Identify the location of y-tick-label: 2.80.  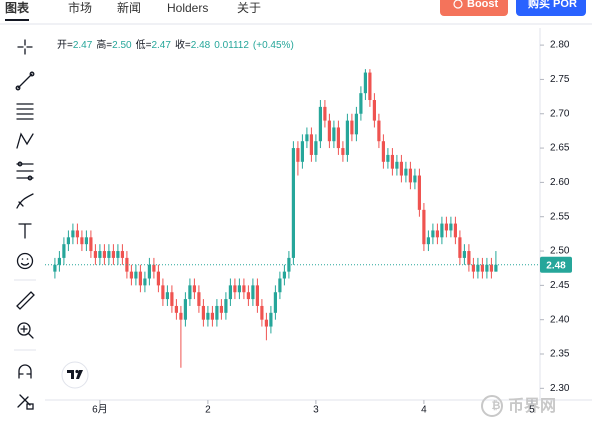
(560, 45).